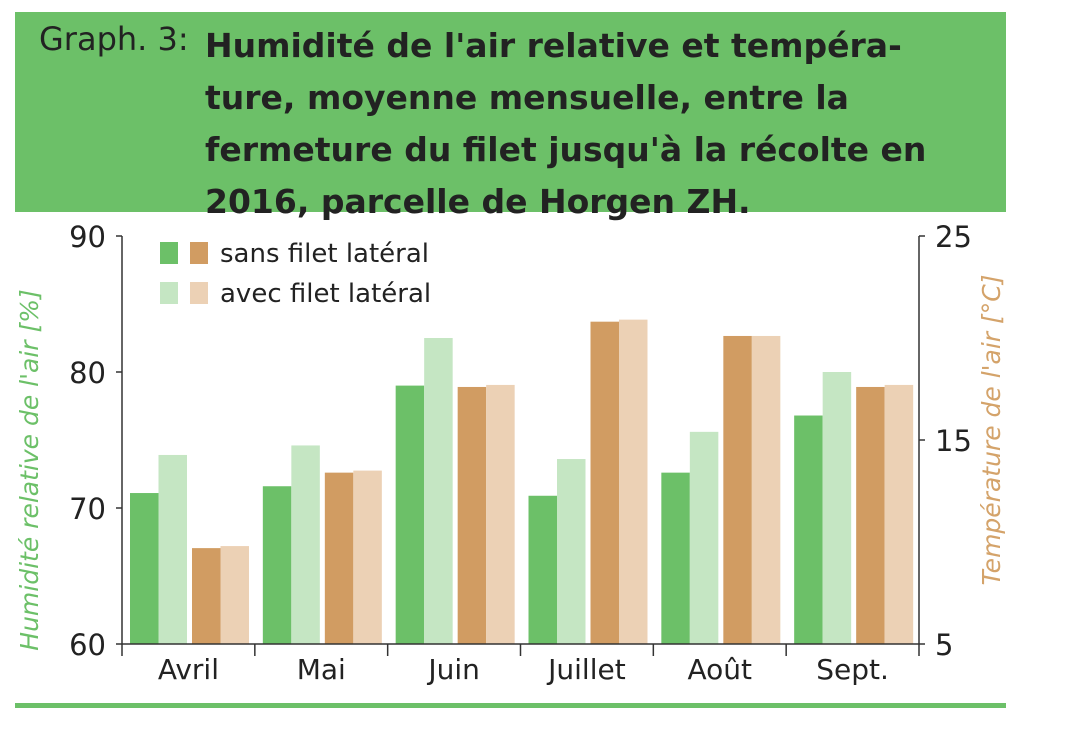 The image size is (1069, 750). I want to click on left-tick-label: 80, so click(87, 373).